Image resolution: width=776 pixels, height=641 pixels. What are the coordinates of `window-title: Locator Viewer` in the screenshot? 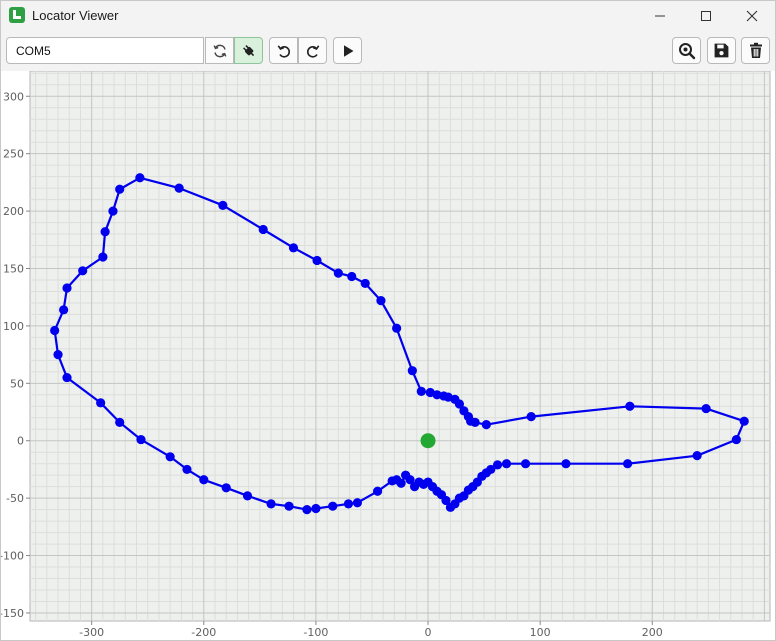 It's located at (75, 15).